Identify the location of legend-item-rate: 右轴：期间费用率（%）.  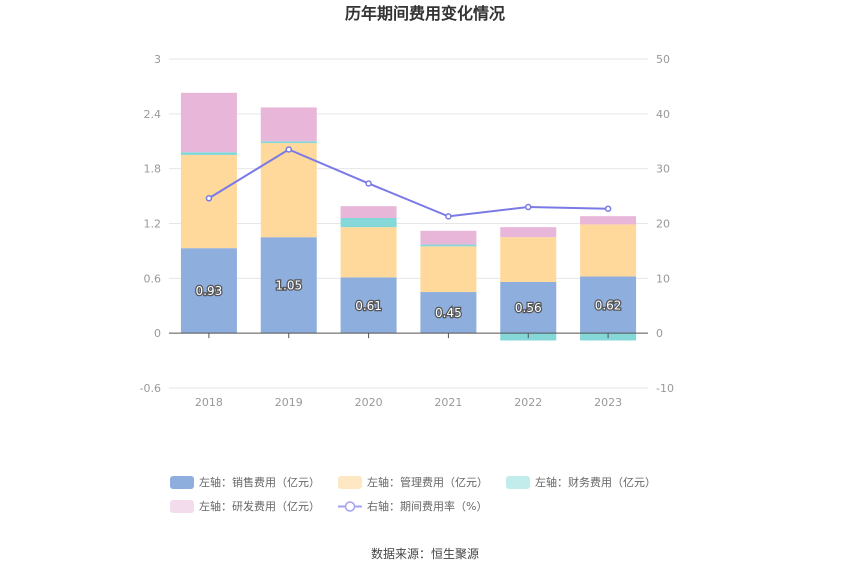
(412, 506).